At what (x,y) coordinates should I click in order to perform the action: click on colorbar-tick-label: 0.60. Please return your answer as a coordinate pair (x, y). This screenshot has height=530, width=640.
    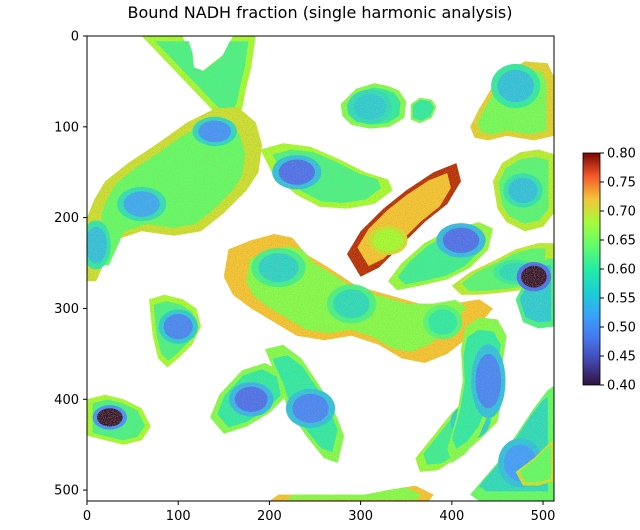
    Looking at the image, I should click on (621, 270).